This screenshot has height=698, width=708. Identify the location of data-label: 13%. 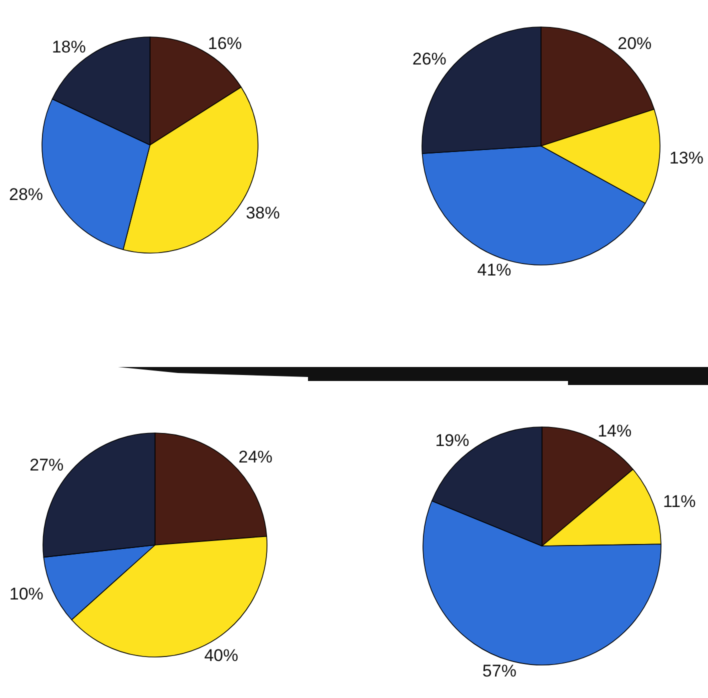
(686, 158).